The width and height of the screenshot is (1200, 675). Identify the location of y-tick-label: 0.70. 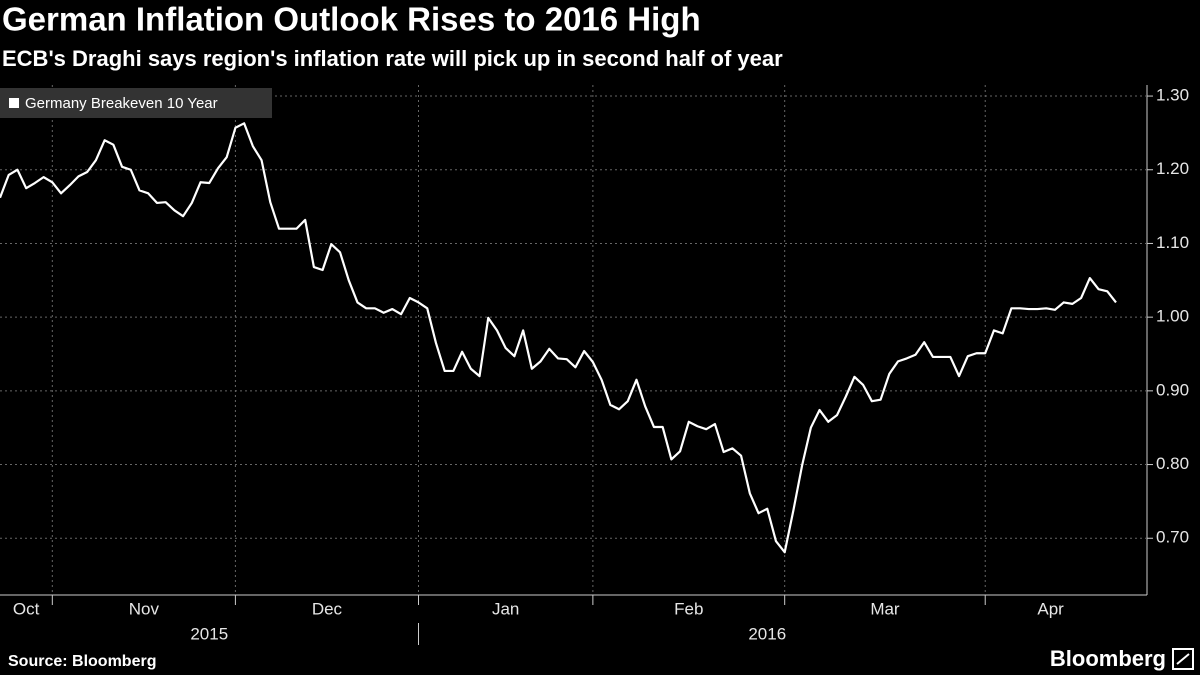
(1172, 537).